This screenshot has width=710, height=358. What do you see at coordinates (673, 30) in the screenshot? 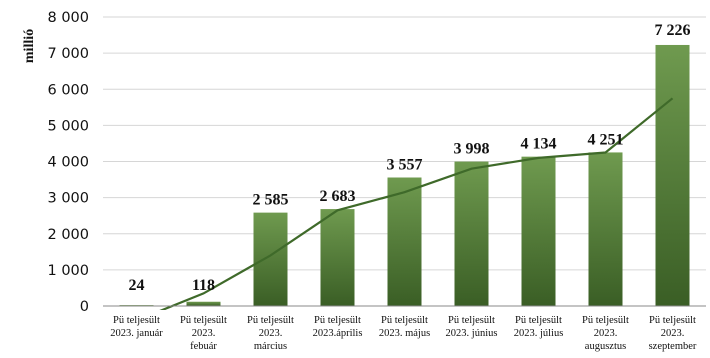
I see `data-label: 7 226` at bounding box center [673, 30].